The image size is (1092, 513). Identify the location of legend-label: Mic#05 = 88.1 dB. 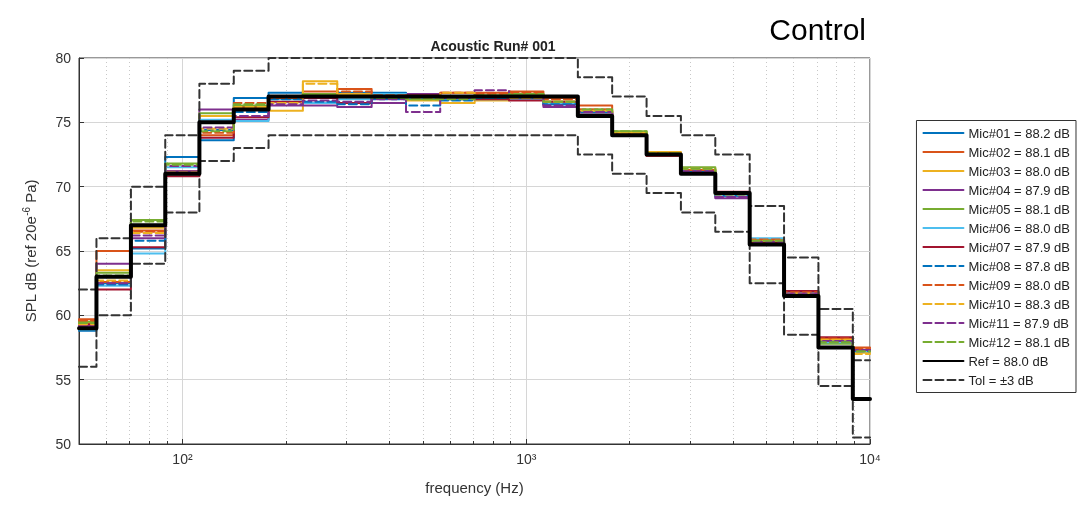
(1019, 209).